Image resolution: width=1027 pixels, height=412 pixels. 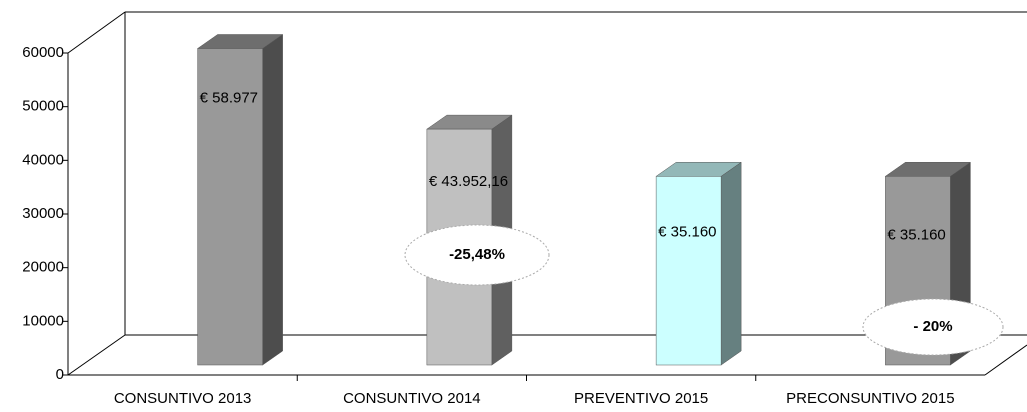 What do you see at coordinates (43, 52) in the screenshot?
I see `y-tick-label: 60000` at bounding box center [43, 52].